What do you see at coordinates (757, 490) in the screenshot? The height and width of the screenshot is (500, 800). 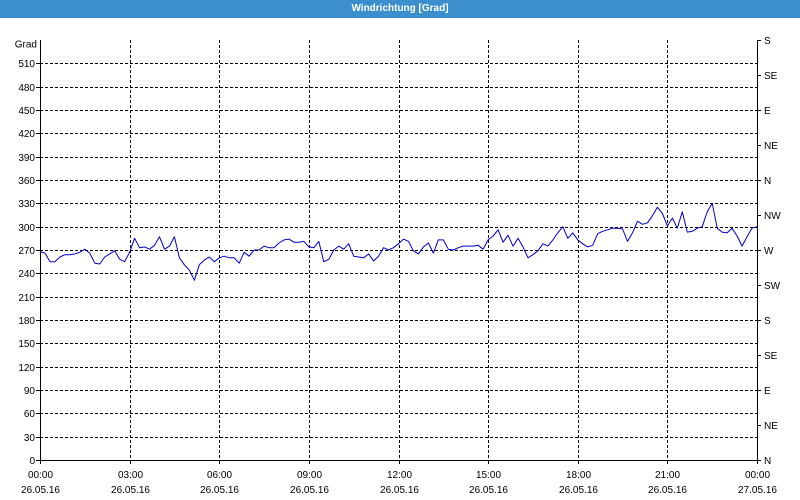 I see `x-tick-date-label: 27.05.16` at bounding box center [757, 490].